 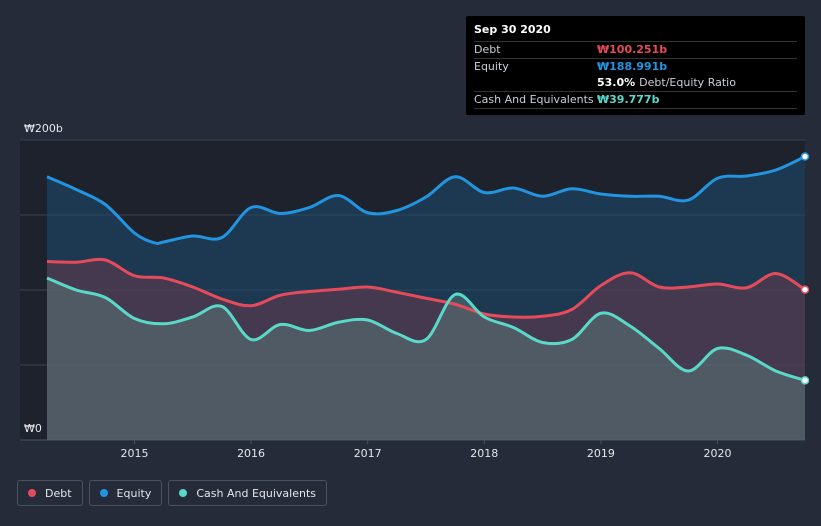 What do you see at coordinates (32, 493) in the screenshot?
I see `debt-dot-icon` at bounding box center [32, 493].